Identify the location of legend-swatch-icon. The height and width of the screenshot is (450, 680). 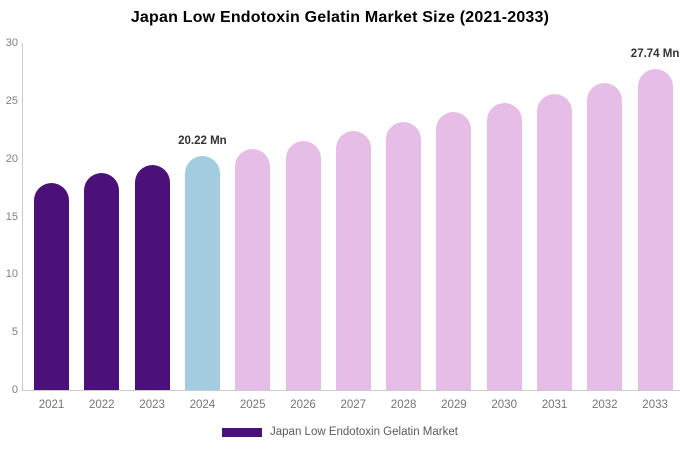
(242, 432).